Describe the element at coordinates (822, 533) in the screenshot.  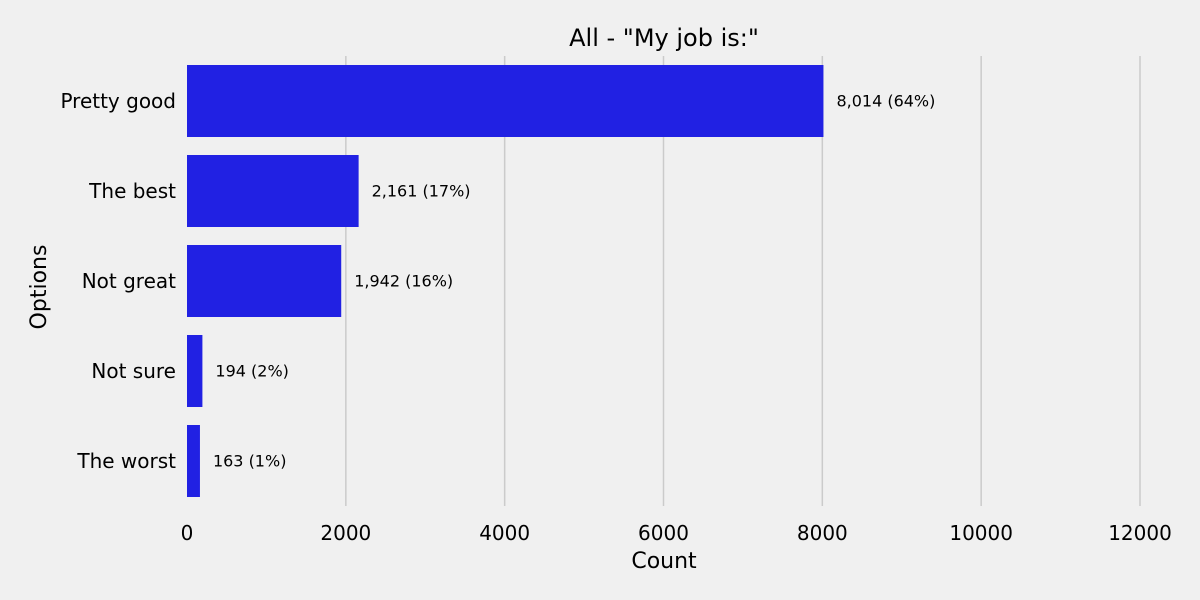
I see `x-tick-label: 8000` at that location.